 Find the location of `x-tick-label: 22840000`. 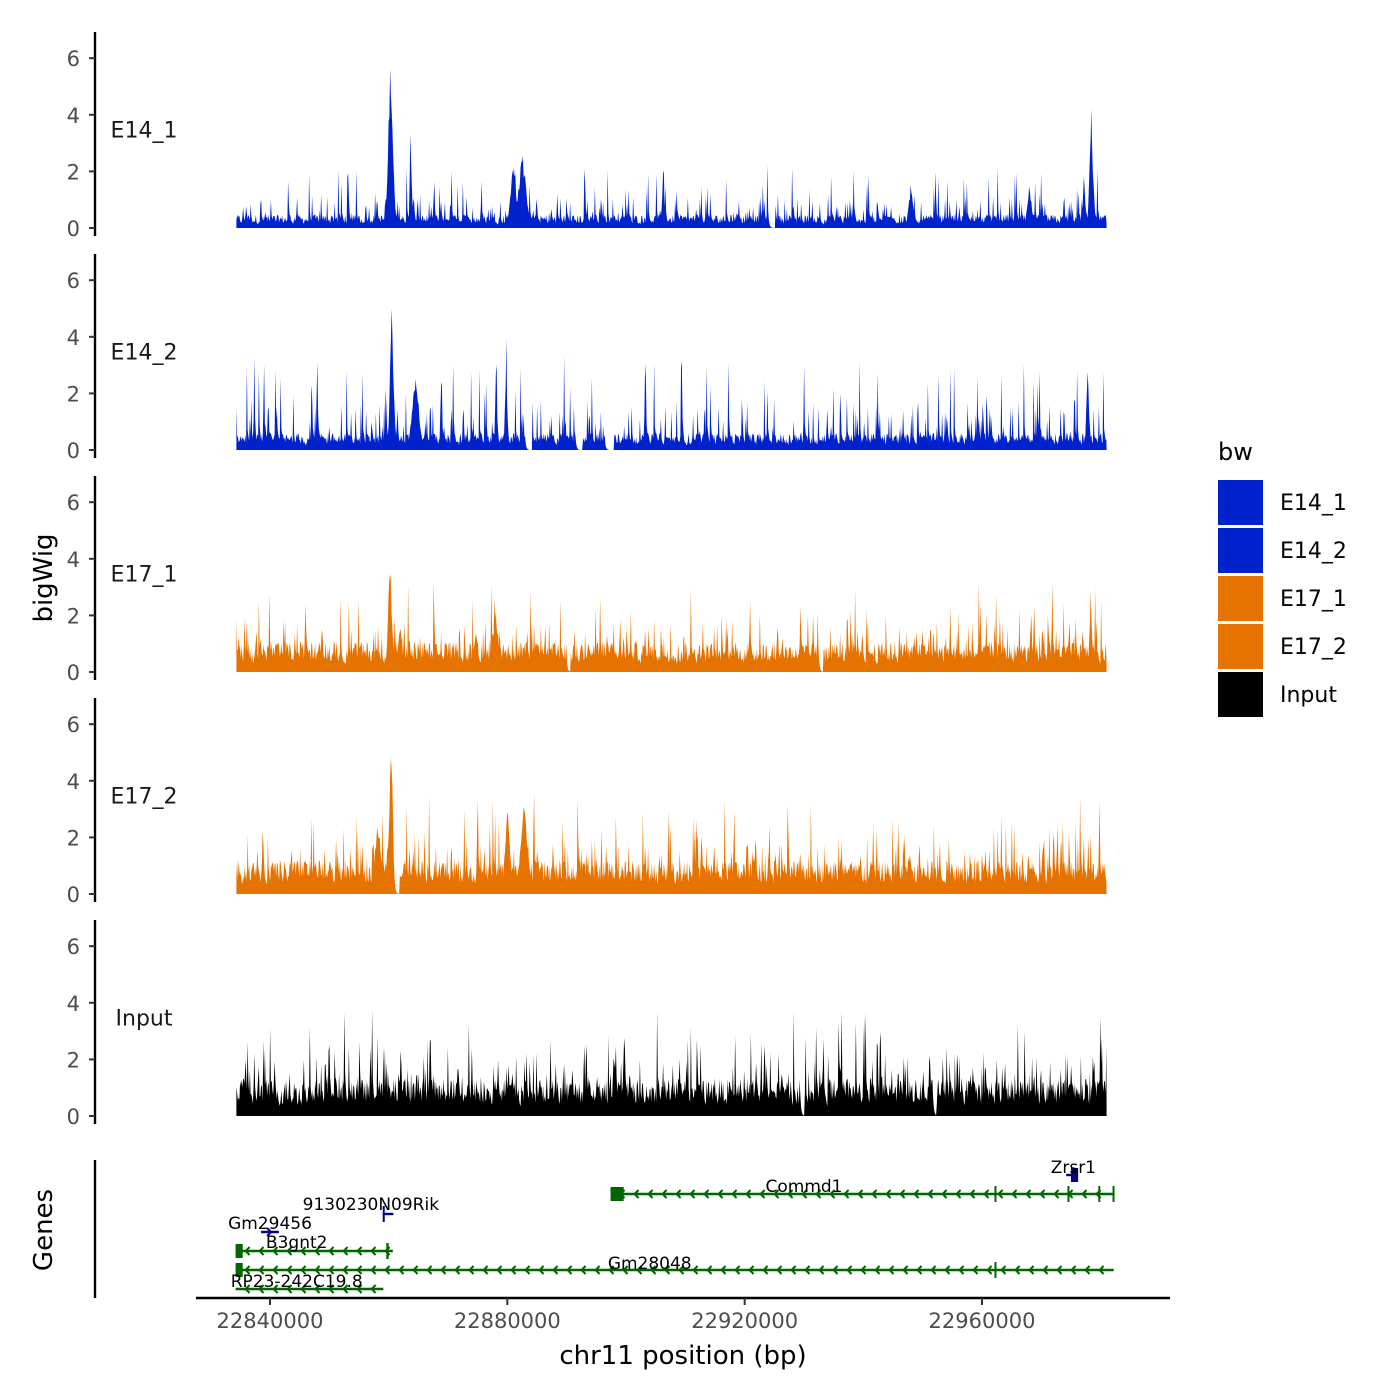

x-tick-label: 22840000 is located at coordinates (270, 1321).